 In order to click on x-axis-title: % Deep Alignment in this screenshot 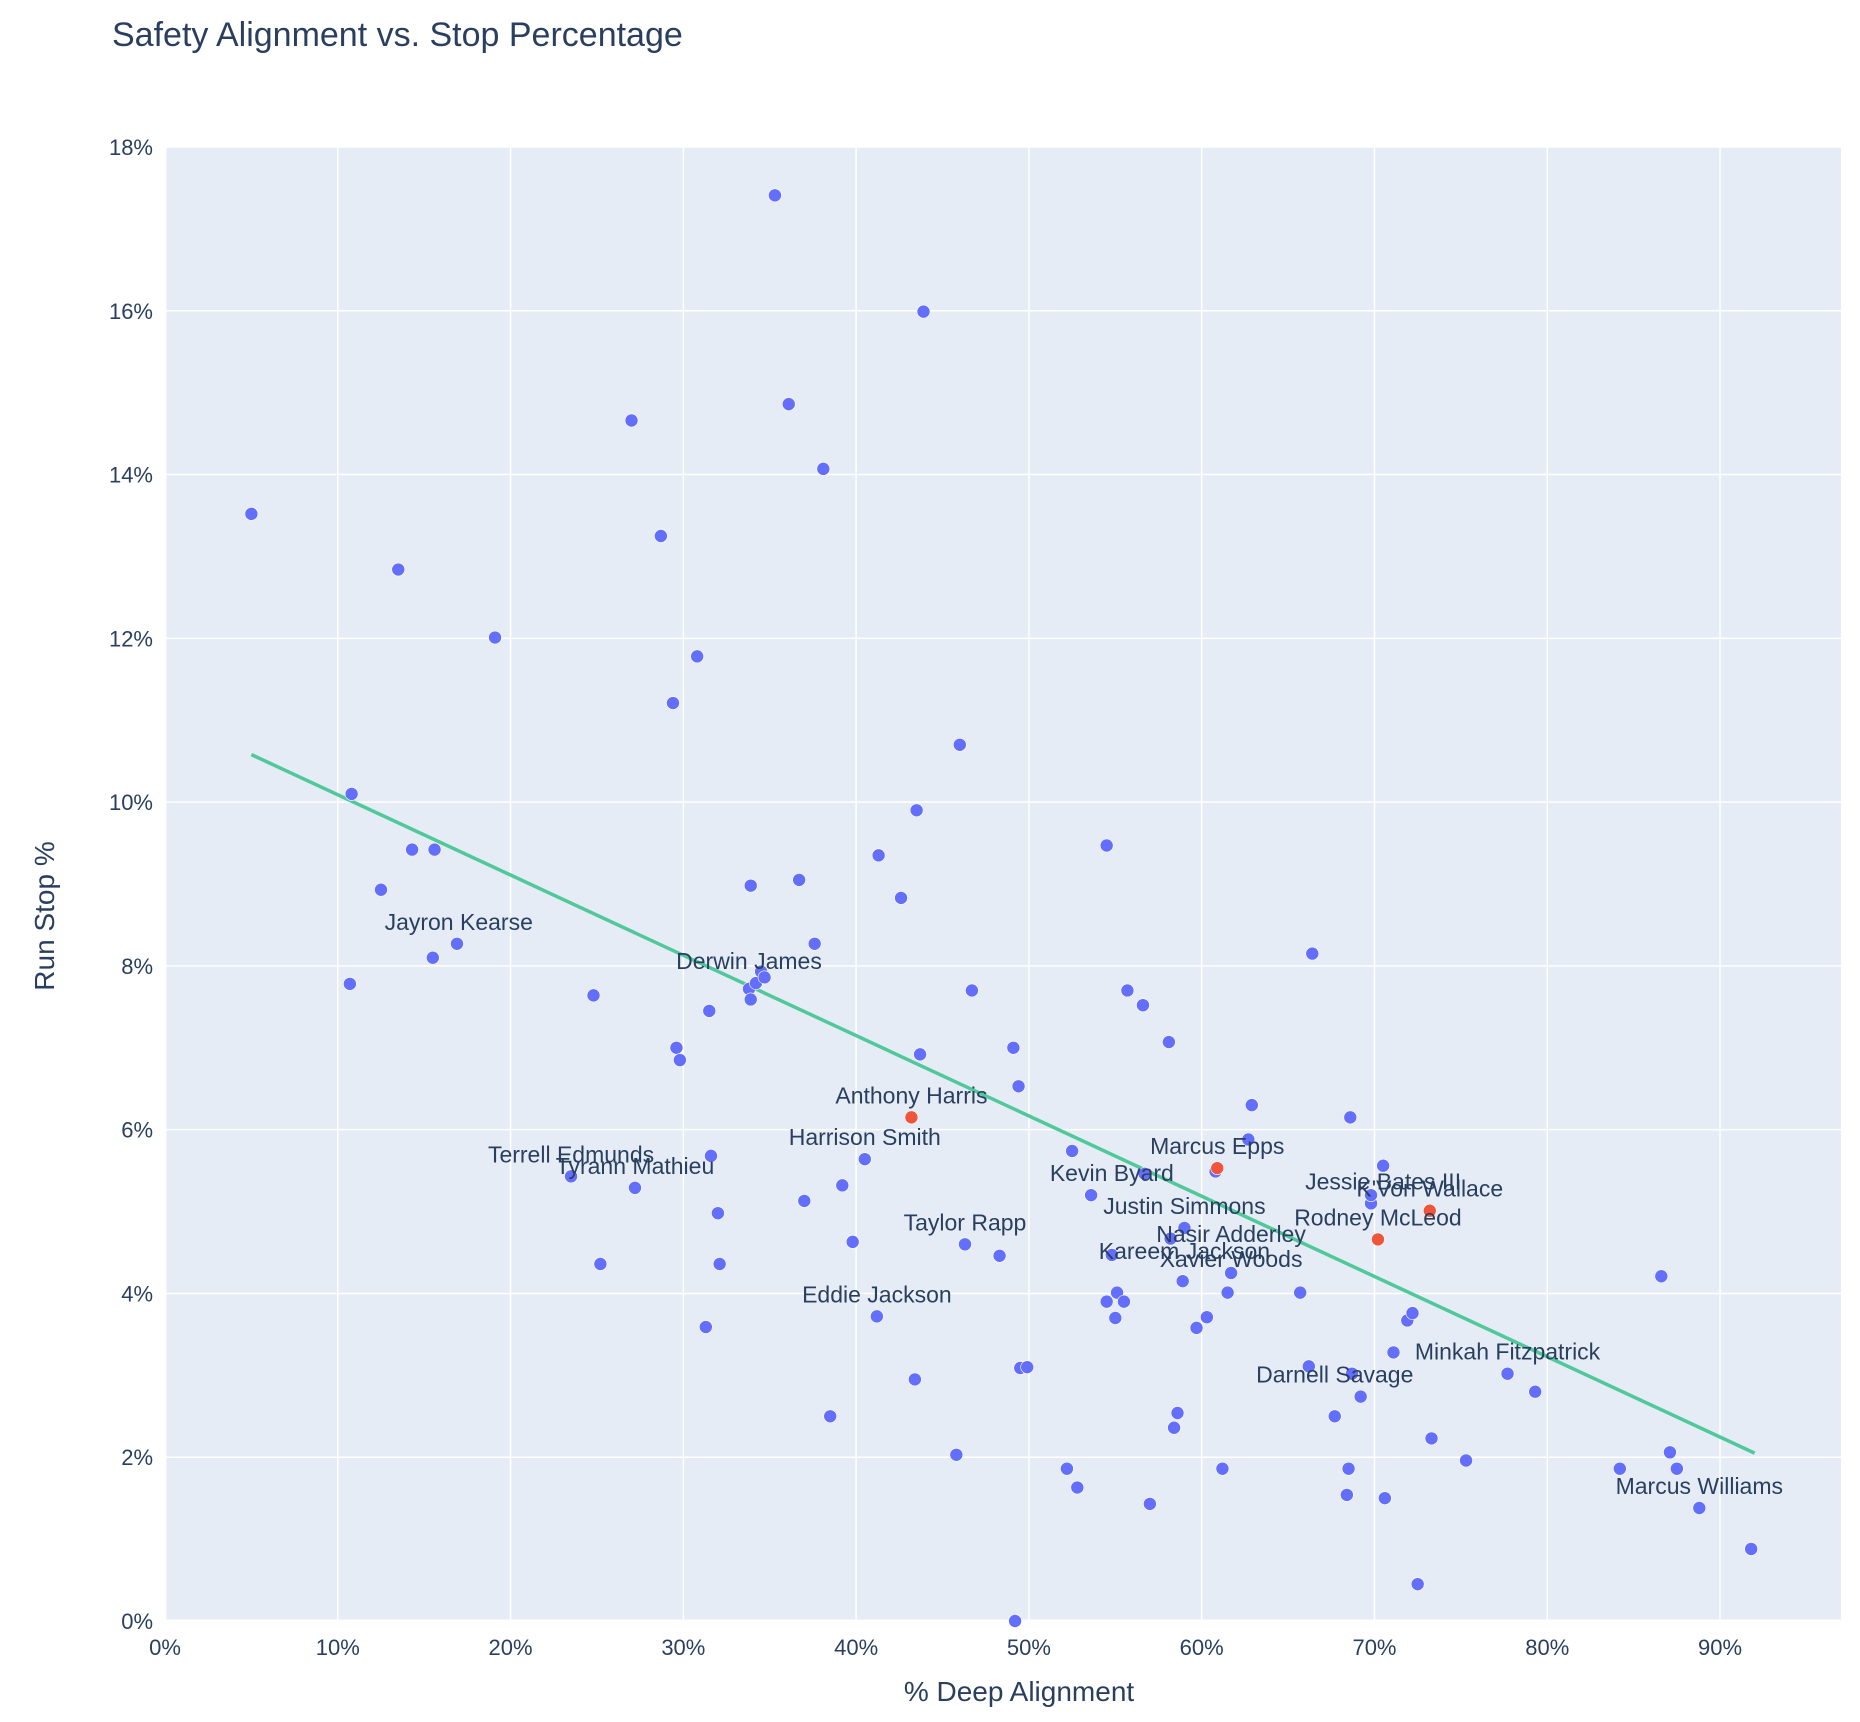, I will do `click(1019, 1691)`.